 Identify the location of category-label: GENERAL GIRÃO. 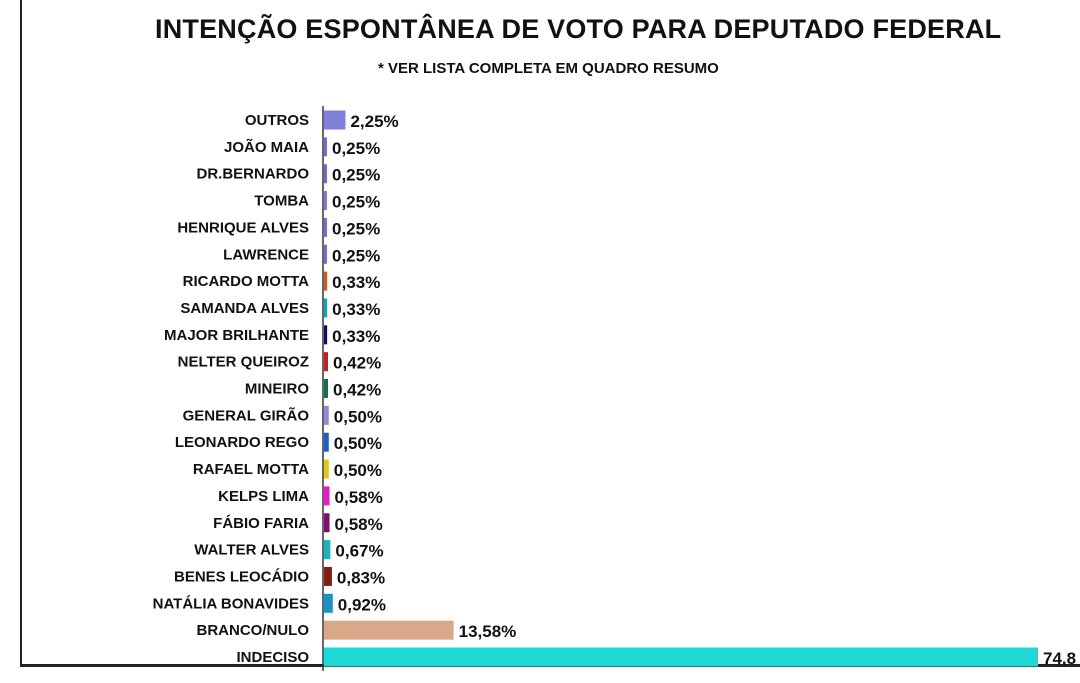
(246, 415).